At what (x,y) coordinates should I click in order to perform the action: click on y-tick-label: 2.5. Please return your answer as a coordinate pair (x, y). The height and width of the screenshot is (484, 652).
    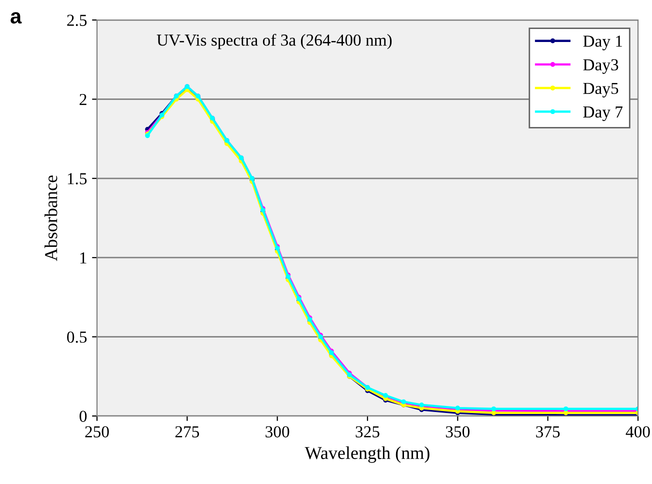
    Looking at the image, I should click on (77, 20).